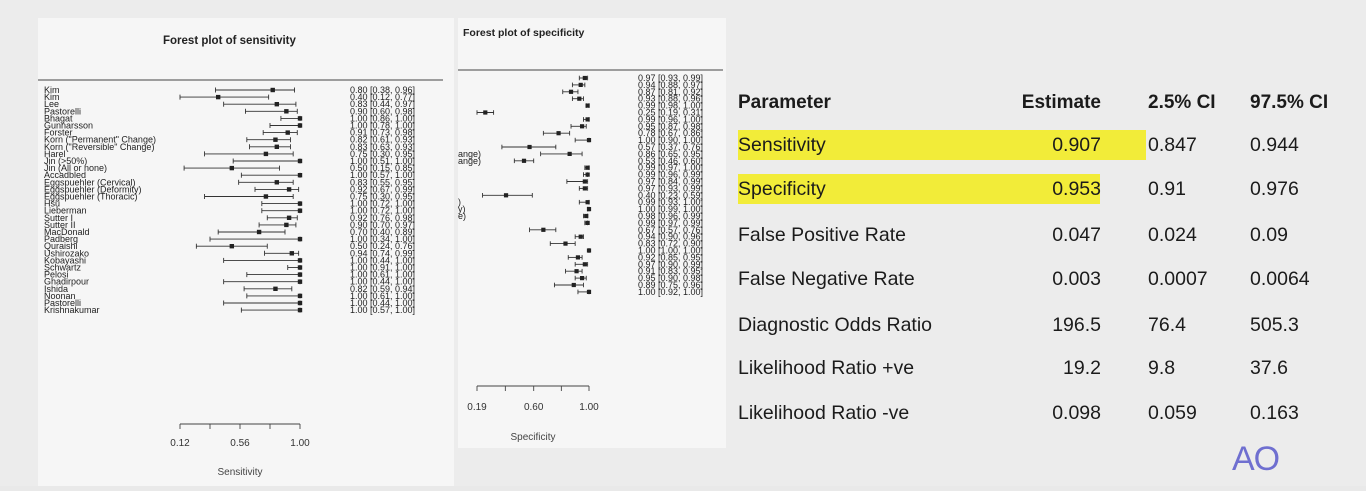 This screenshot has height=491, width=1366. What do you see at coordinates (670, 140) in the screenshot?
I see `spec-ci-text: 1.00 [0.90, 1.00]` at bounding box center [670, 140].